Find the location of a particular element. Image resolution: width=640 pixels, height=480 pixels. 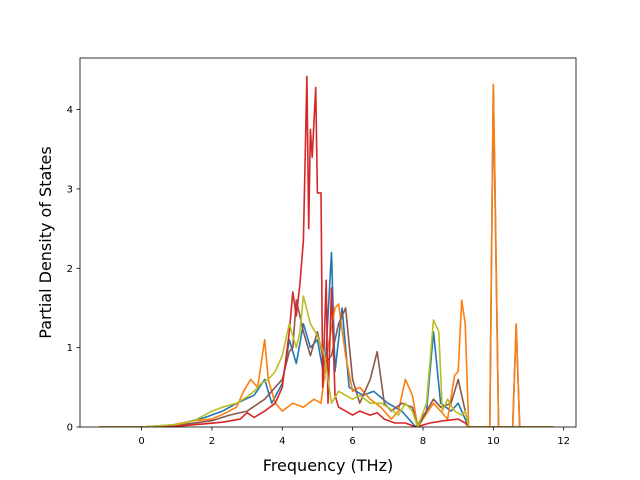

x-tick-label: 6 is located at coordinates (352, 441).